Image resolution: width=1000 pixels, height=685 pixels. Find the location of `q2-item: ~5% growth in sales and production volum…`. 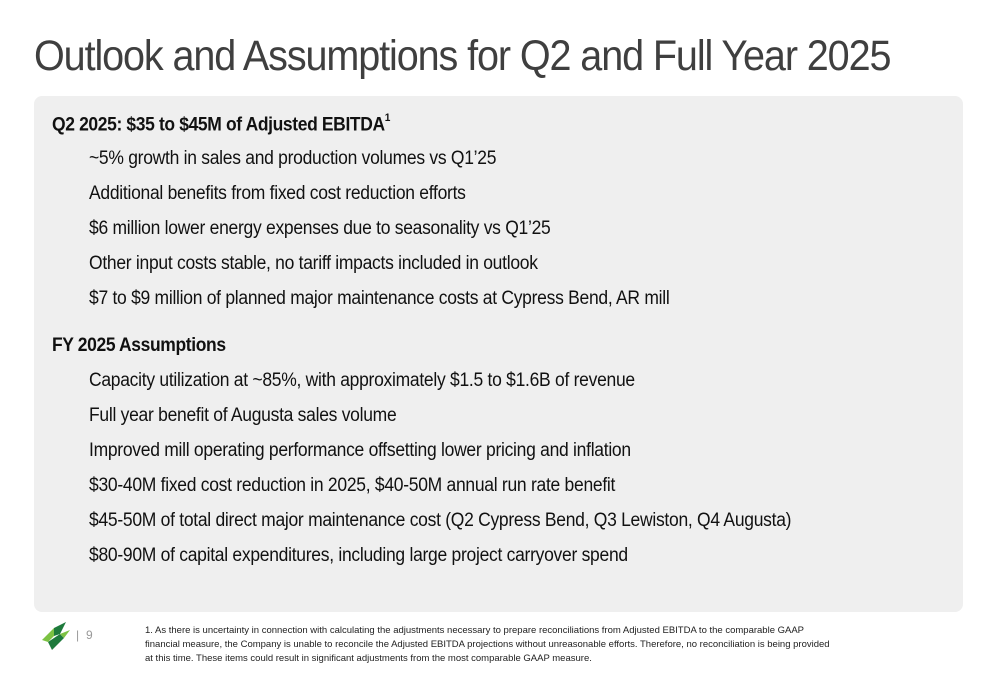

q2-item: ~5% growth in sales and production volum… is located at coordinates (293, 158).